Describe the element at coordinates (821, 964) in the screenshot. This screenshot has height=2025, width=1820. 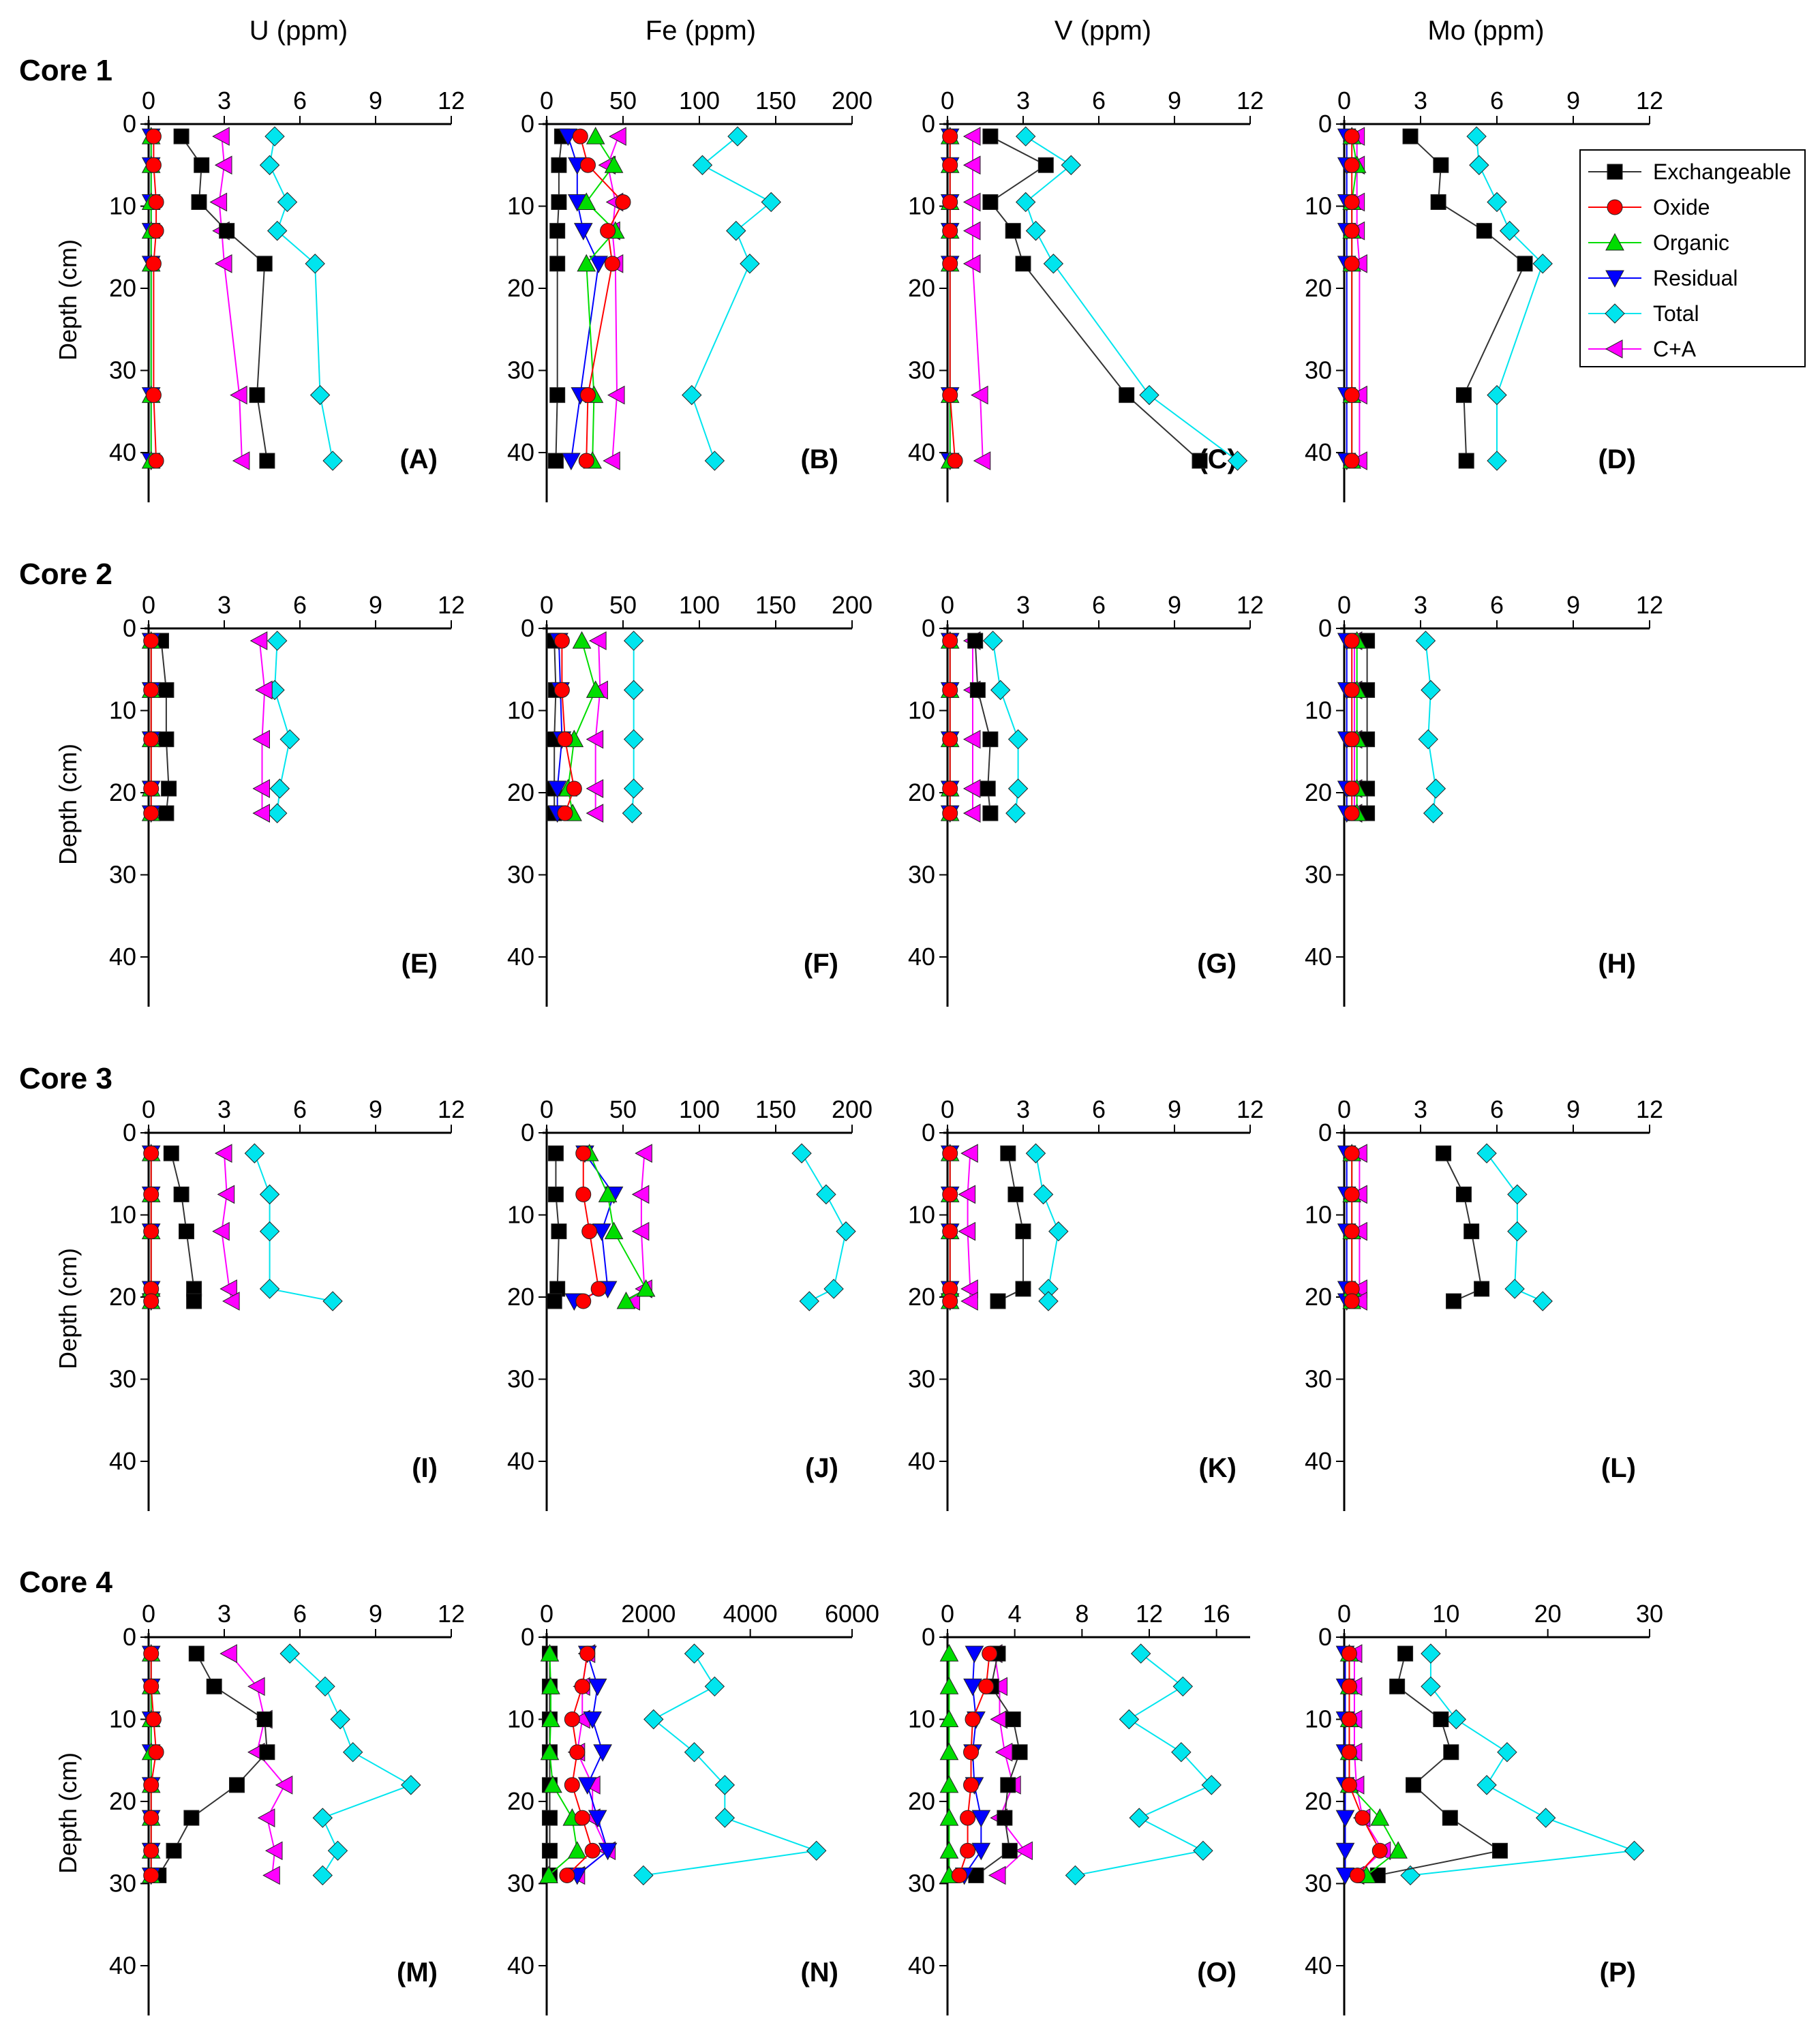
I see `panel-label: (F)` at that location.